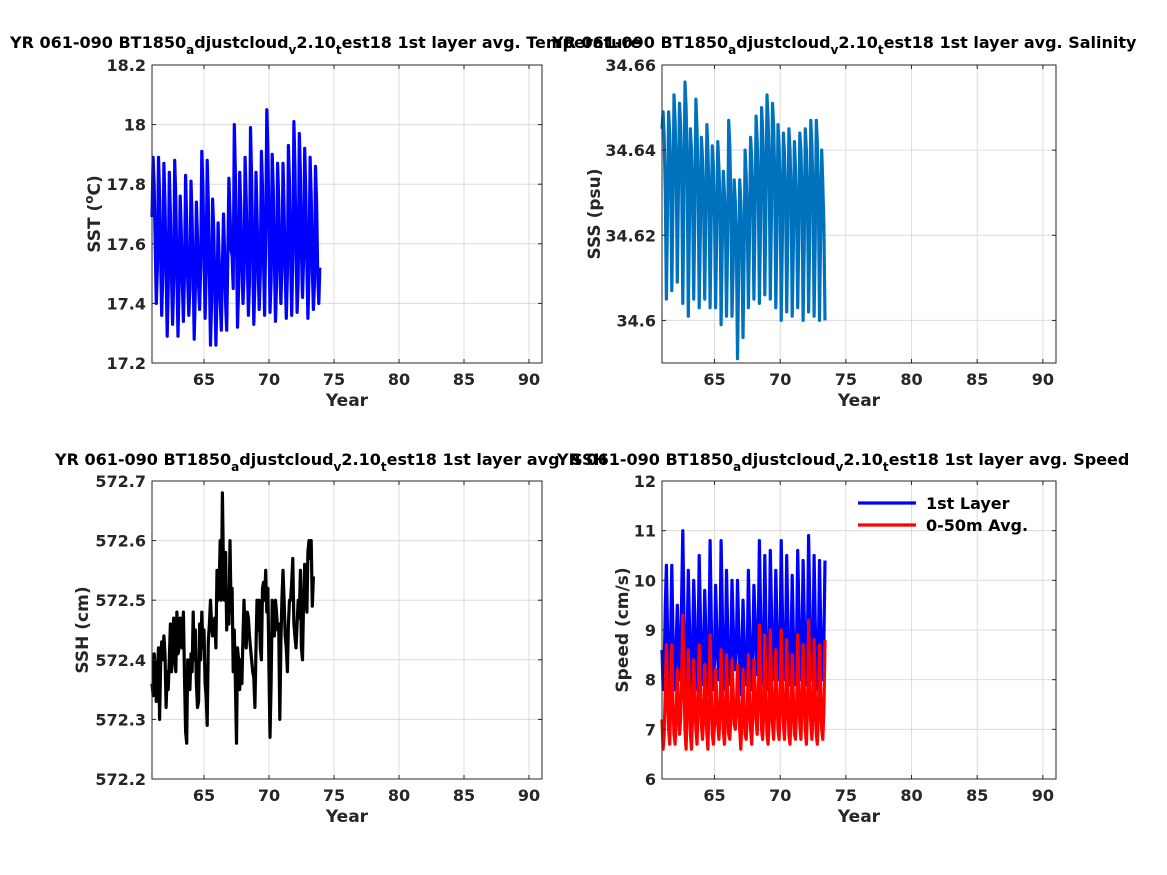 The image size is (1167, 875). Describe the element at coordinates (135, 125) in the screenshot. I see `y-tick-label: 18` at that location.